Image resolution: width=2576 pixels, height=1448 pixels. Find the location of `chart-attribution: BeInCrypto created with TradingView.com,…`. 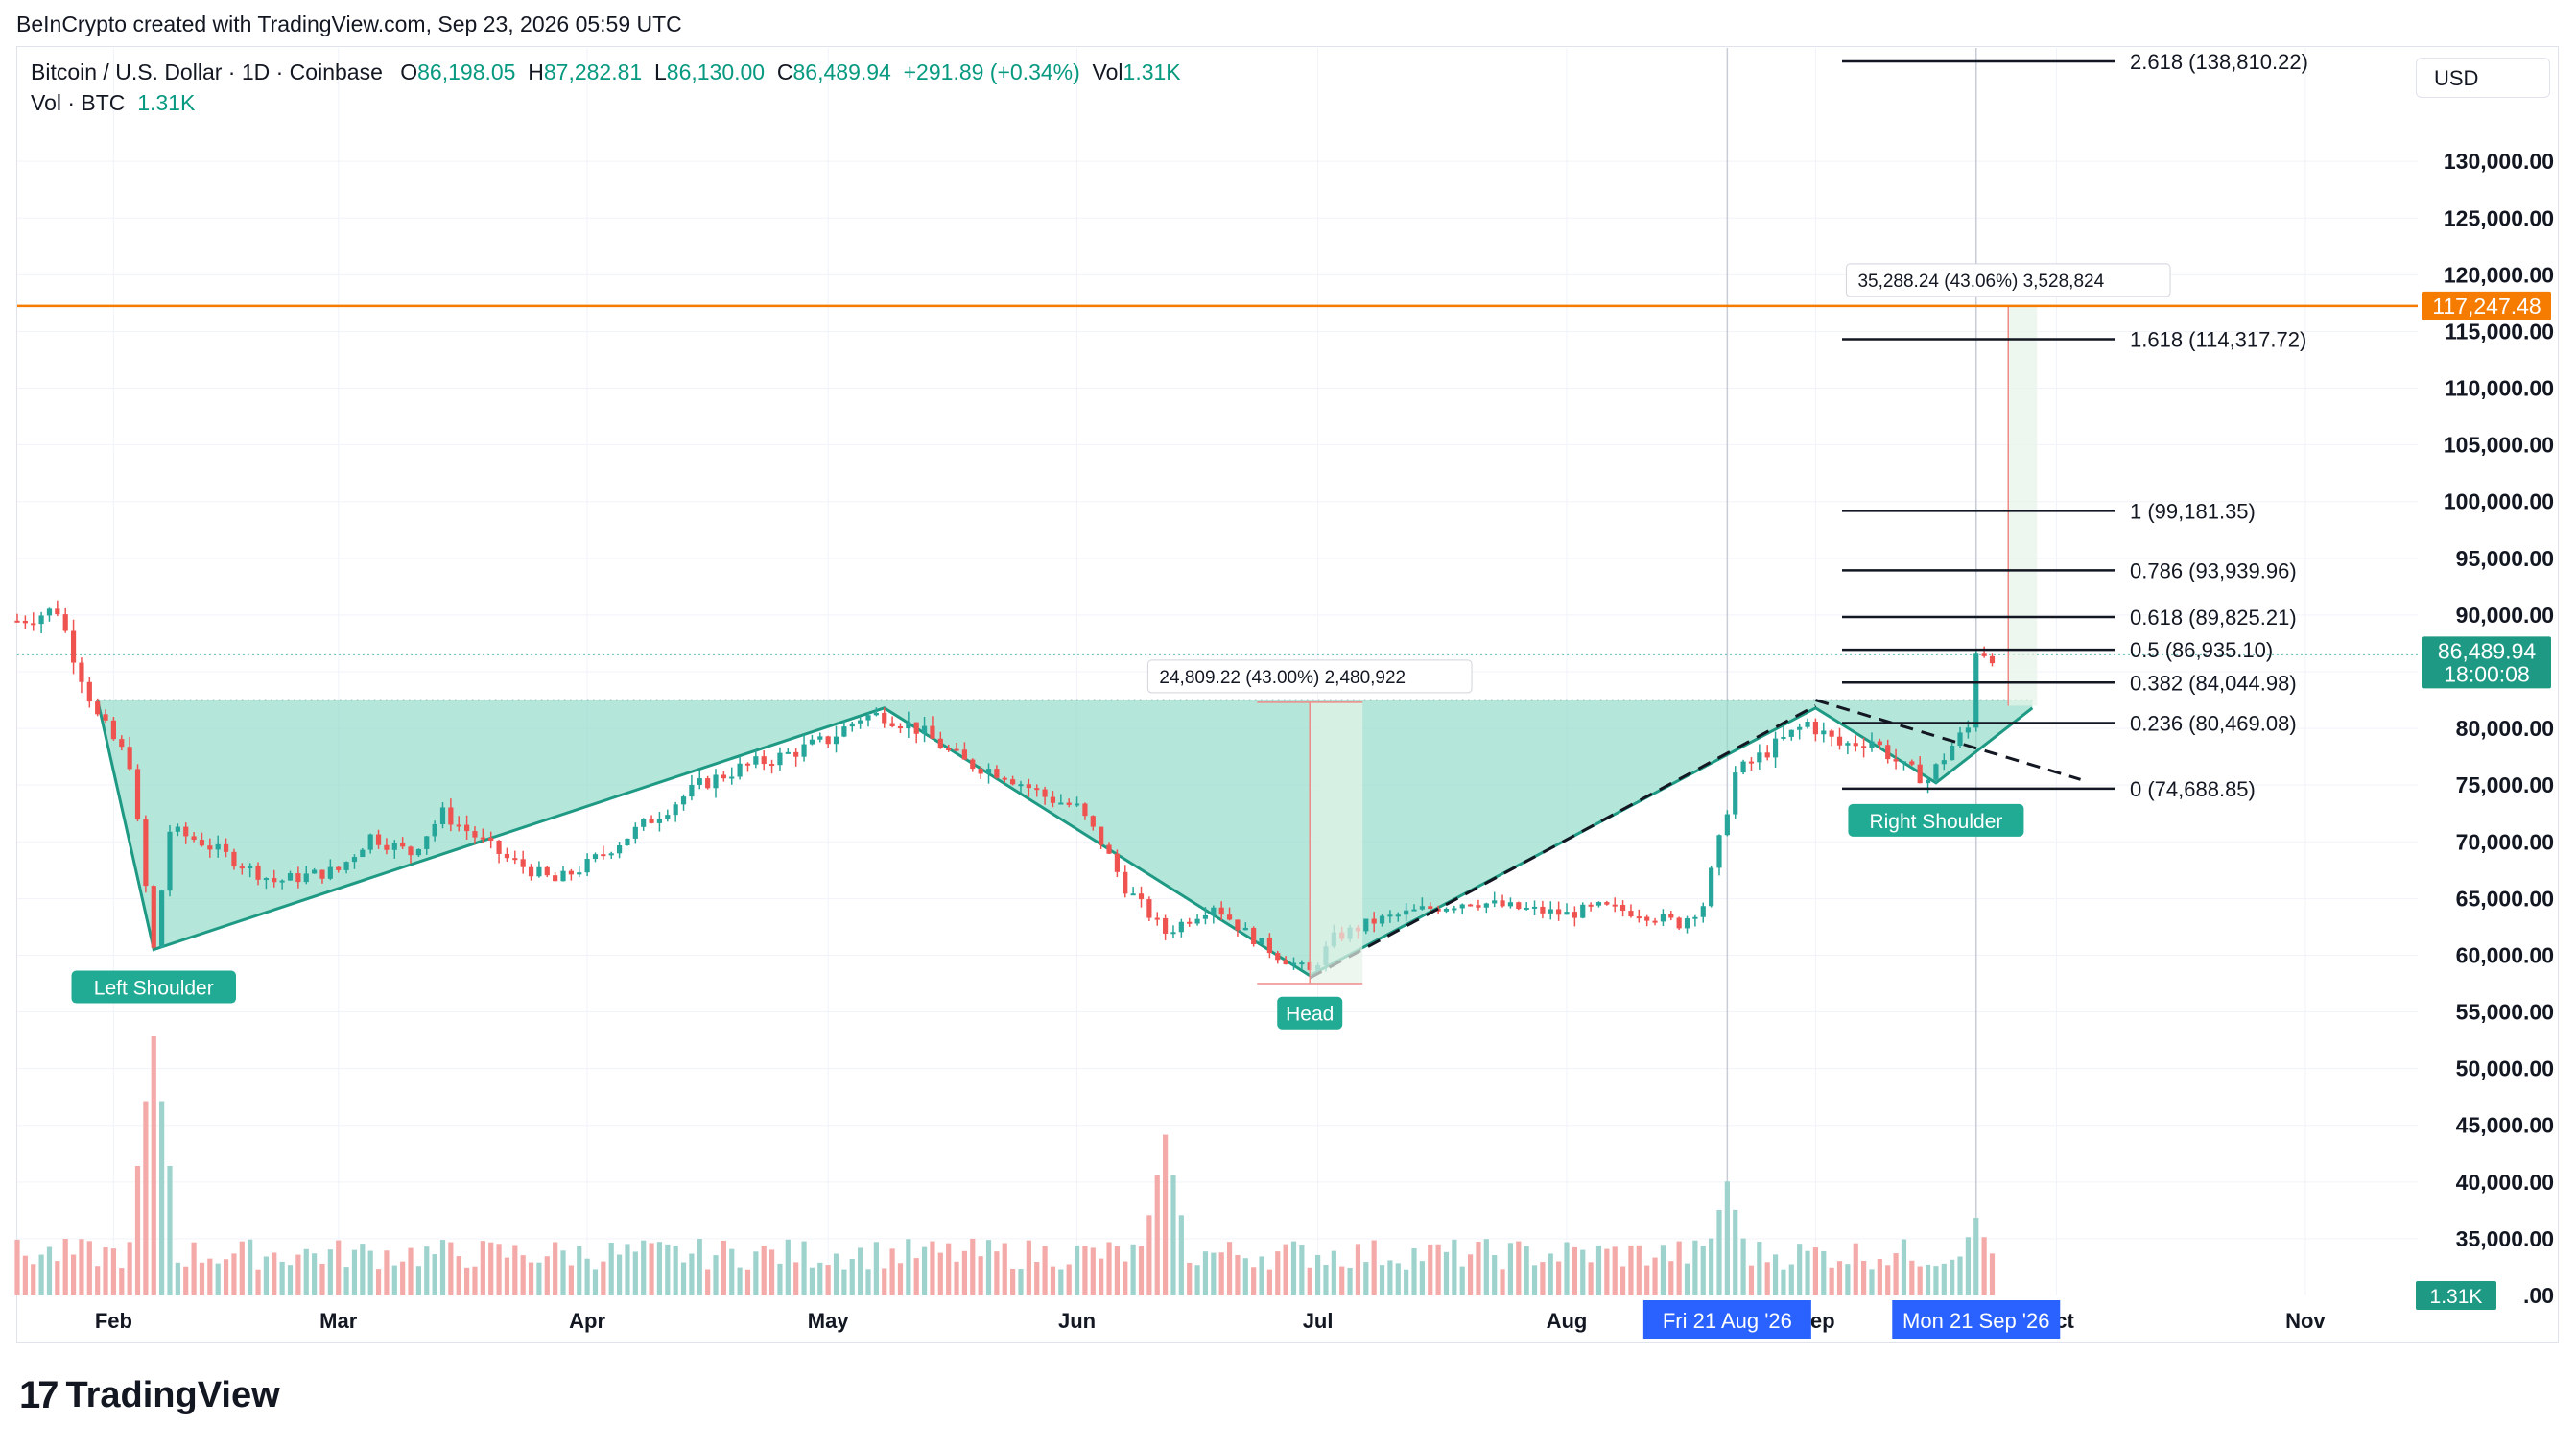

chart-attribution: BeInCrypto created with TradingView.com,… is located at coordinates (349, 24).